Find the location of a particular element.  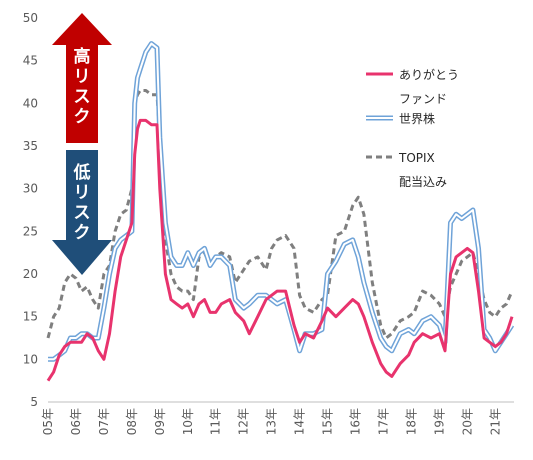

x-tick-label: 08年 is located at coordinates (132, 421).